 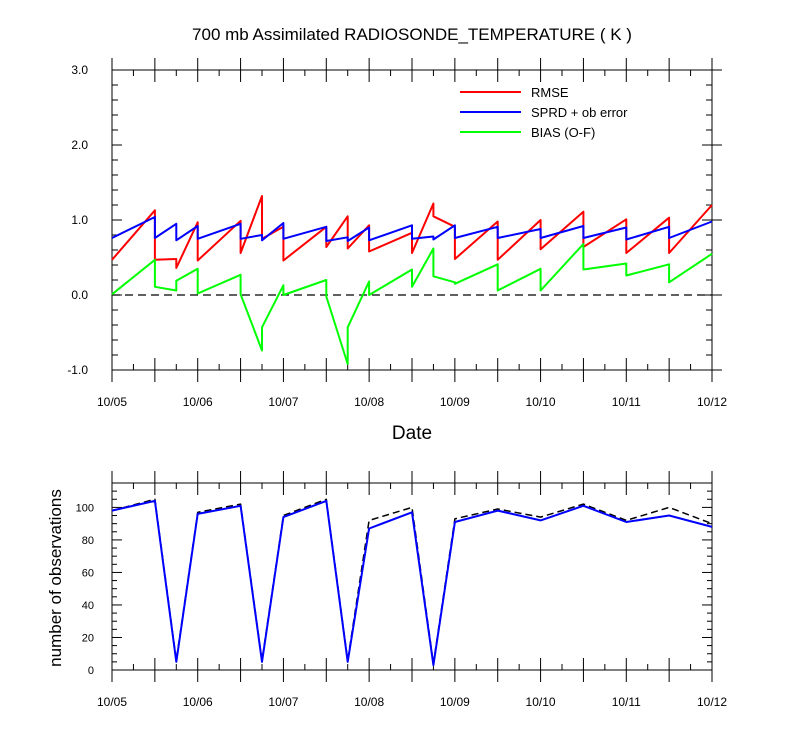 I want to click on y-tick-label: -1.0, so click(x=77, y=370).